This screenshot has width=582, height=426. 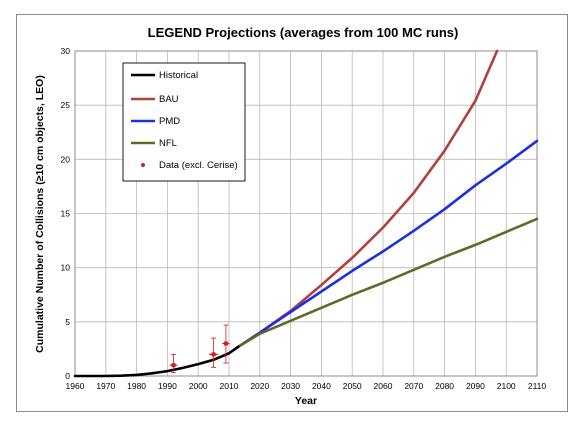 I want to click on x-tick-label-1960: 1960, so click(x=75, y=386).